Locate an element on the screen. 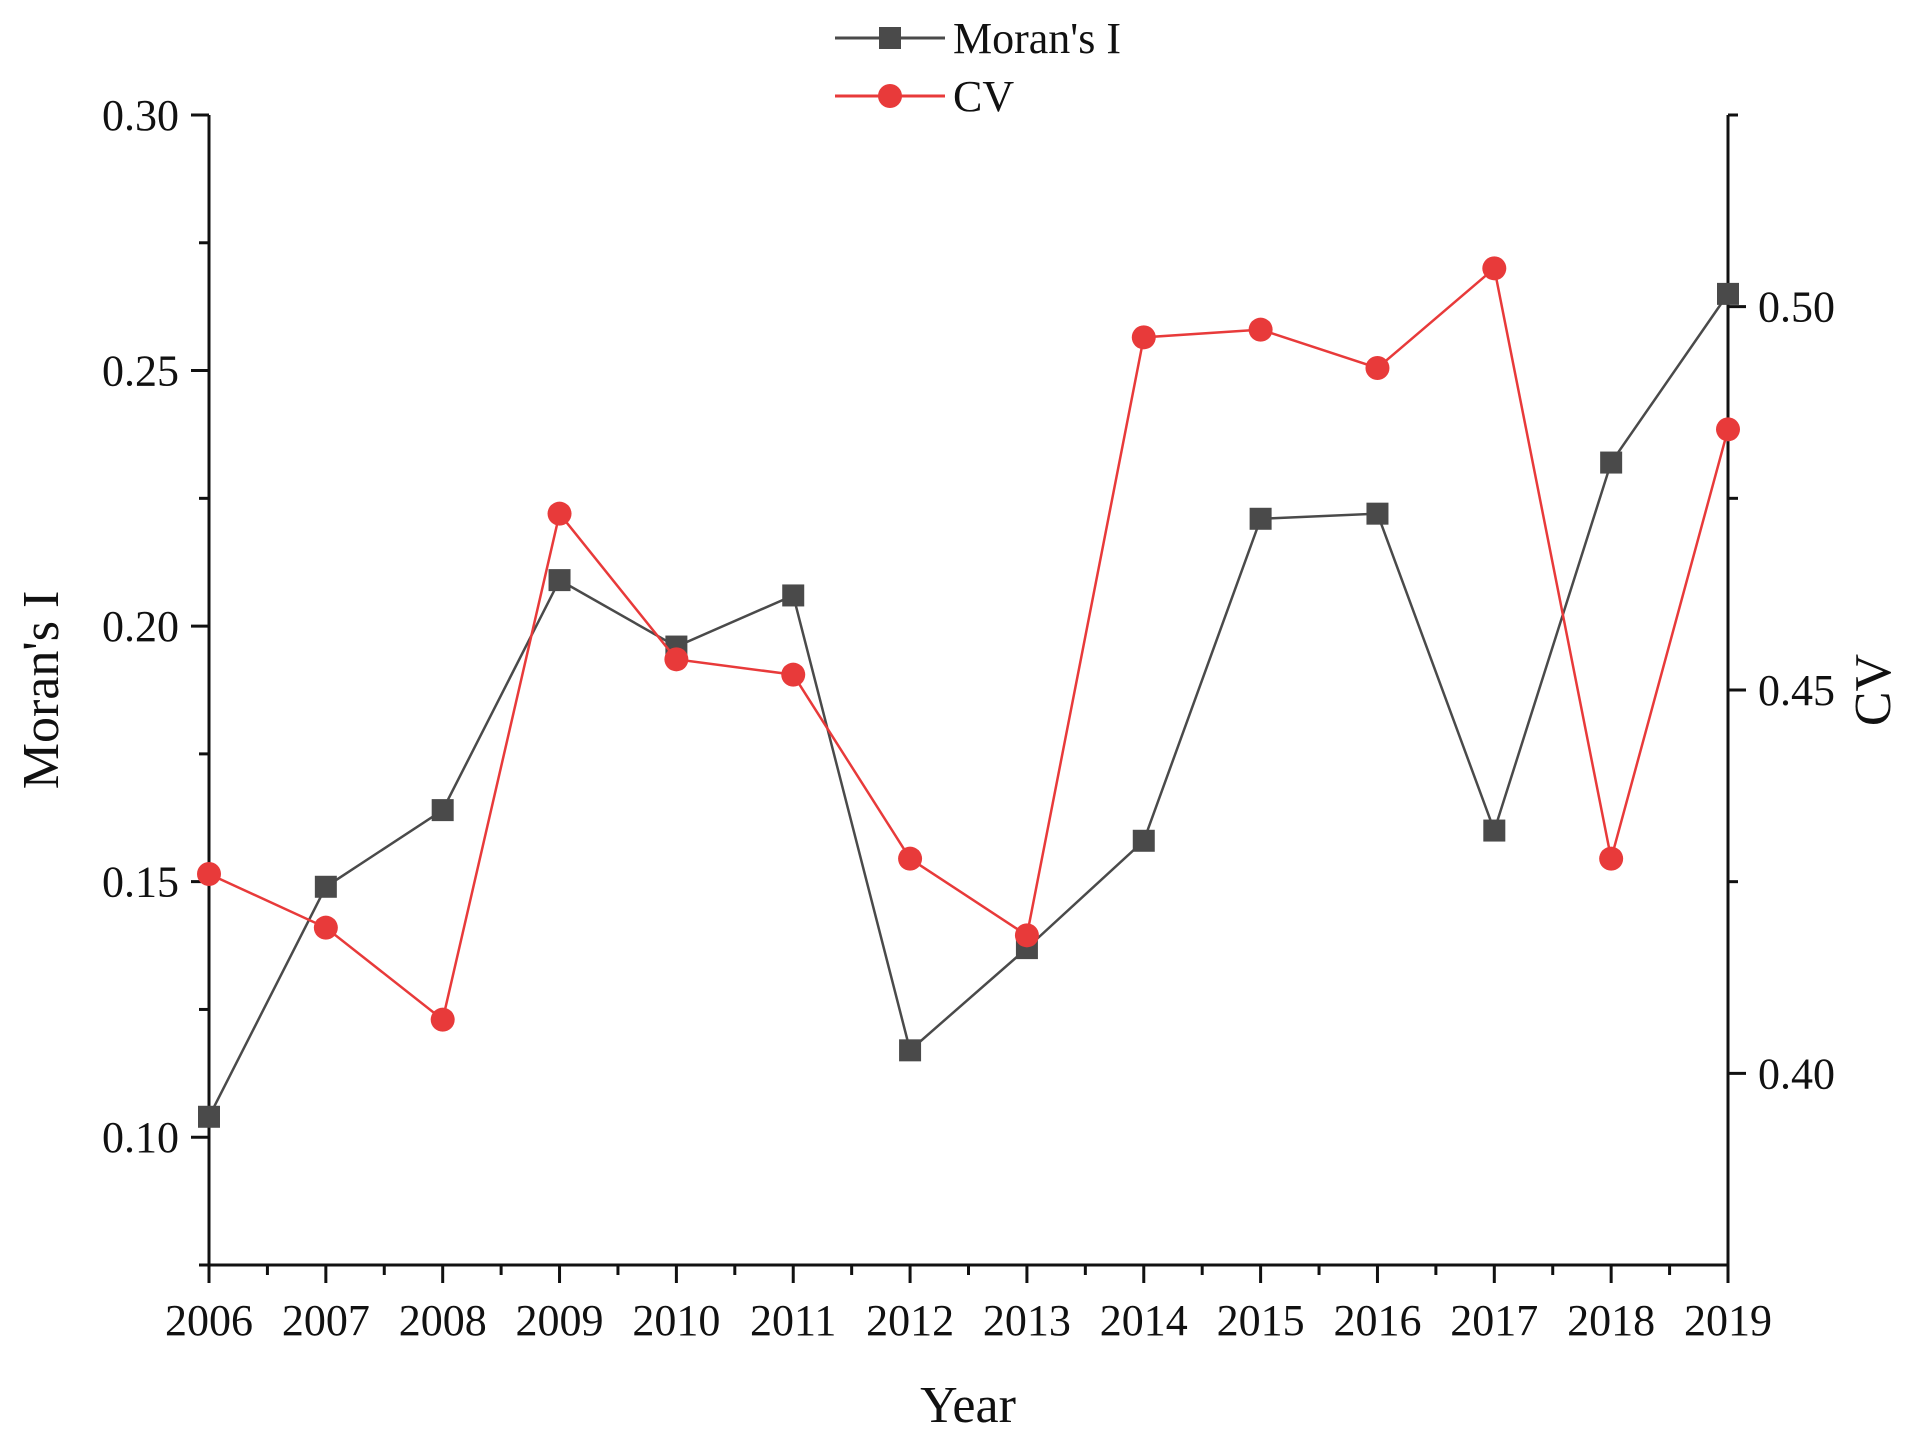 The width and height of the screenshot is (1917, 1446). x-tick-label: 2014 is located at coordinates (1144, 1320).